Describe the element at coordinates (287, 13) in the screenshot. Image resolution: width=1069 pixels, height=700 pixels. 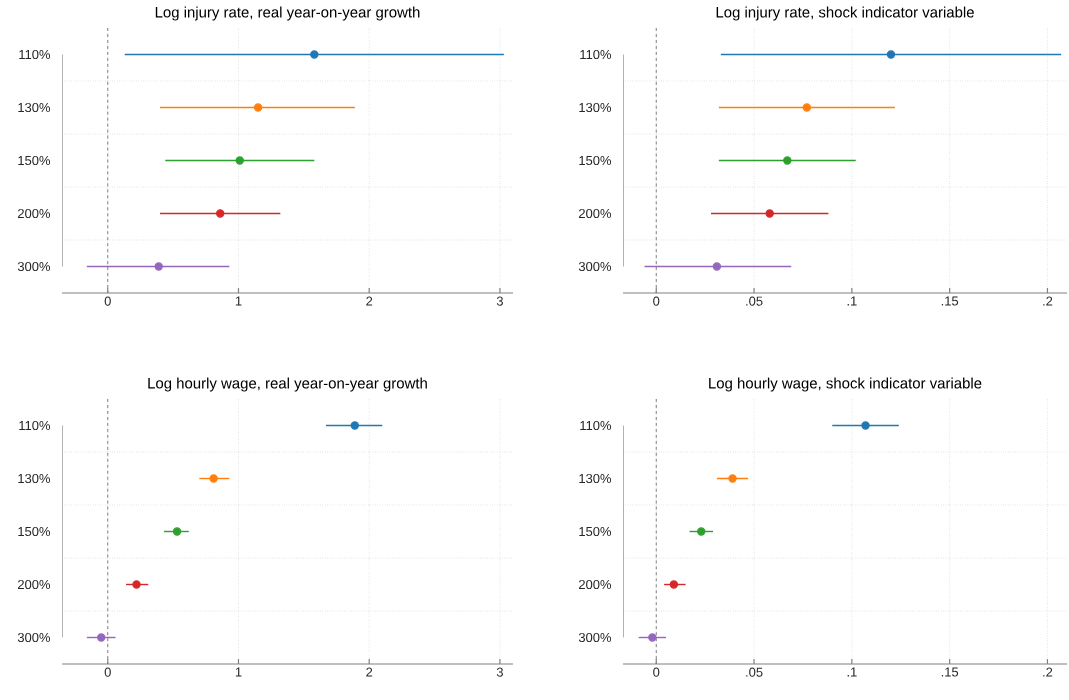
I see `chart-title: Log injury rate, real year-on-year growth` at that location.